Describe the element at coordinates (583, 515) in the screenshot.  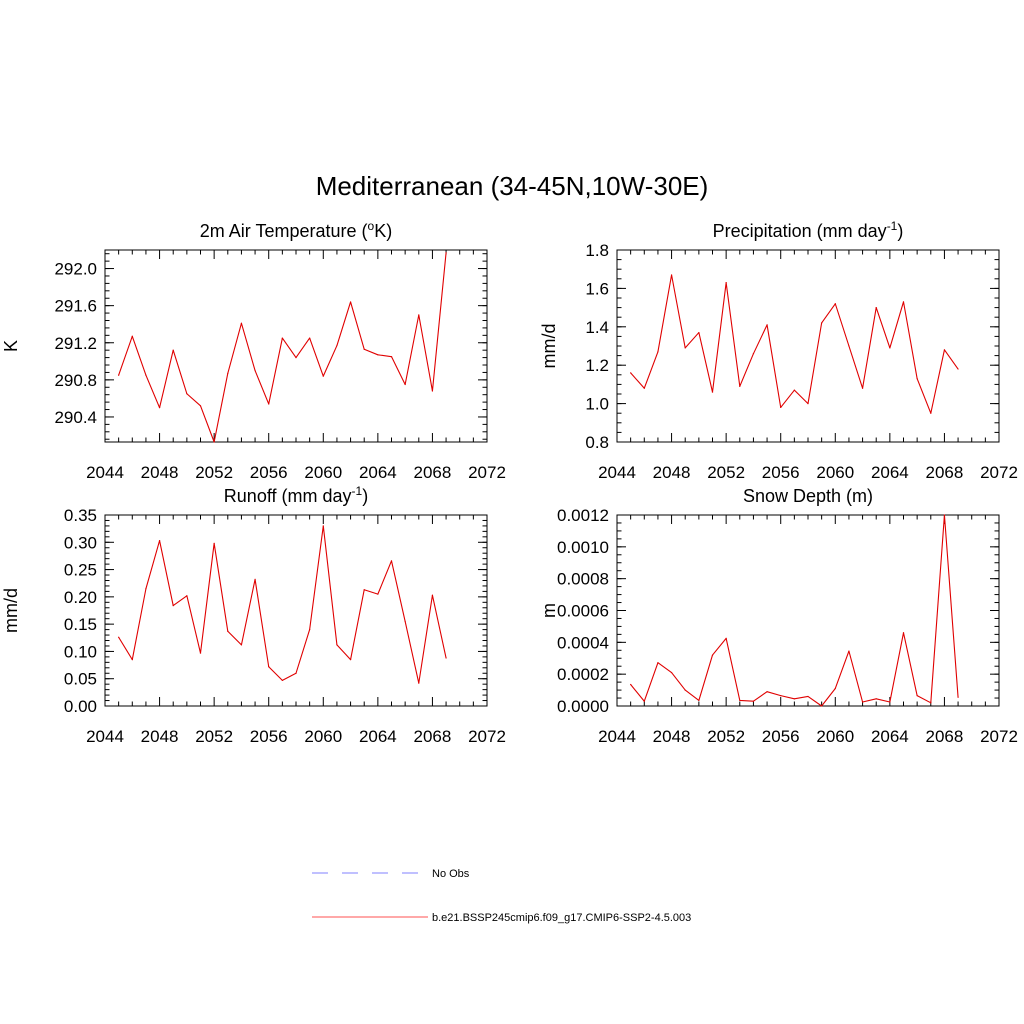
I see `y-tick-label: 0.0012` at that location.